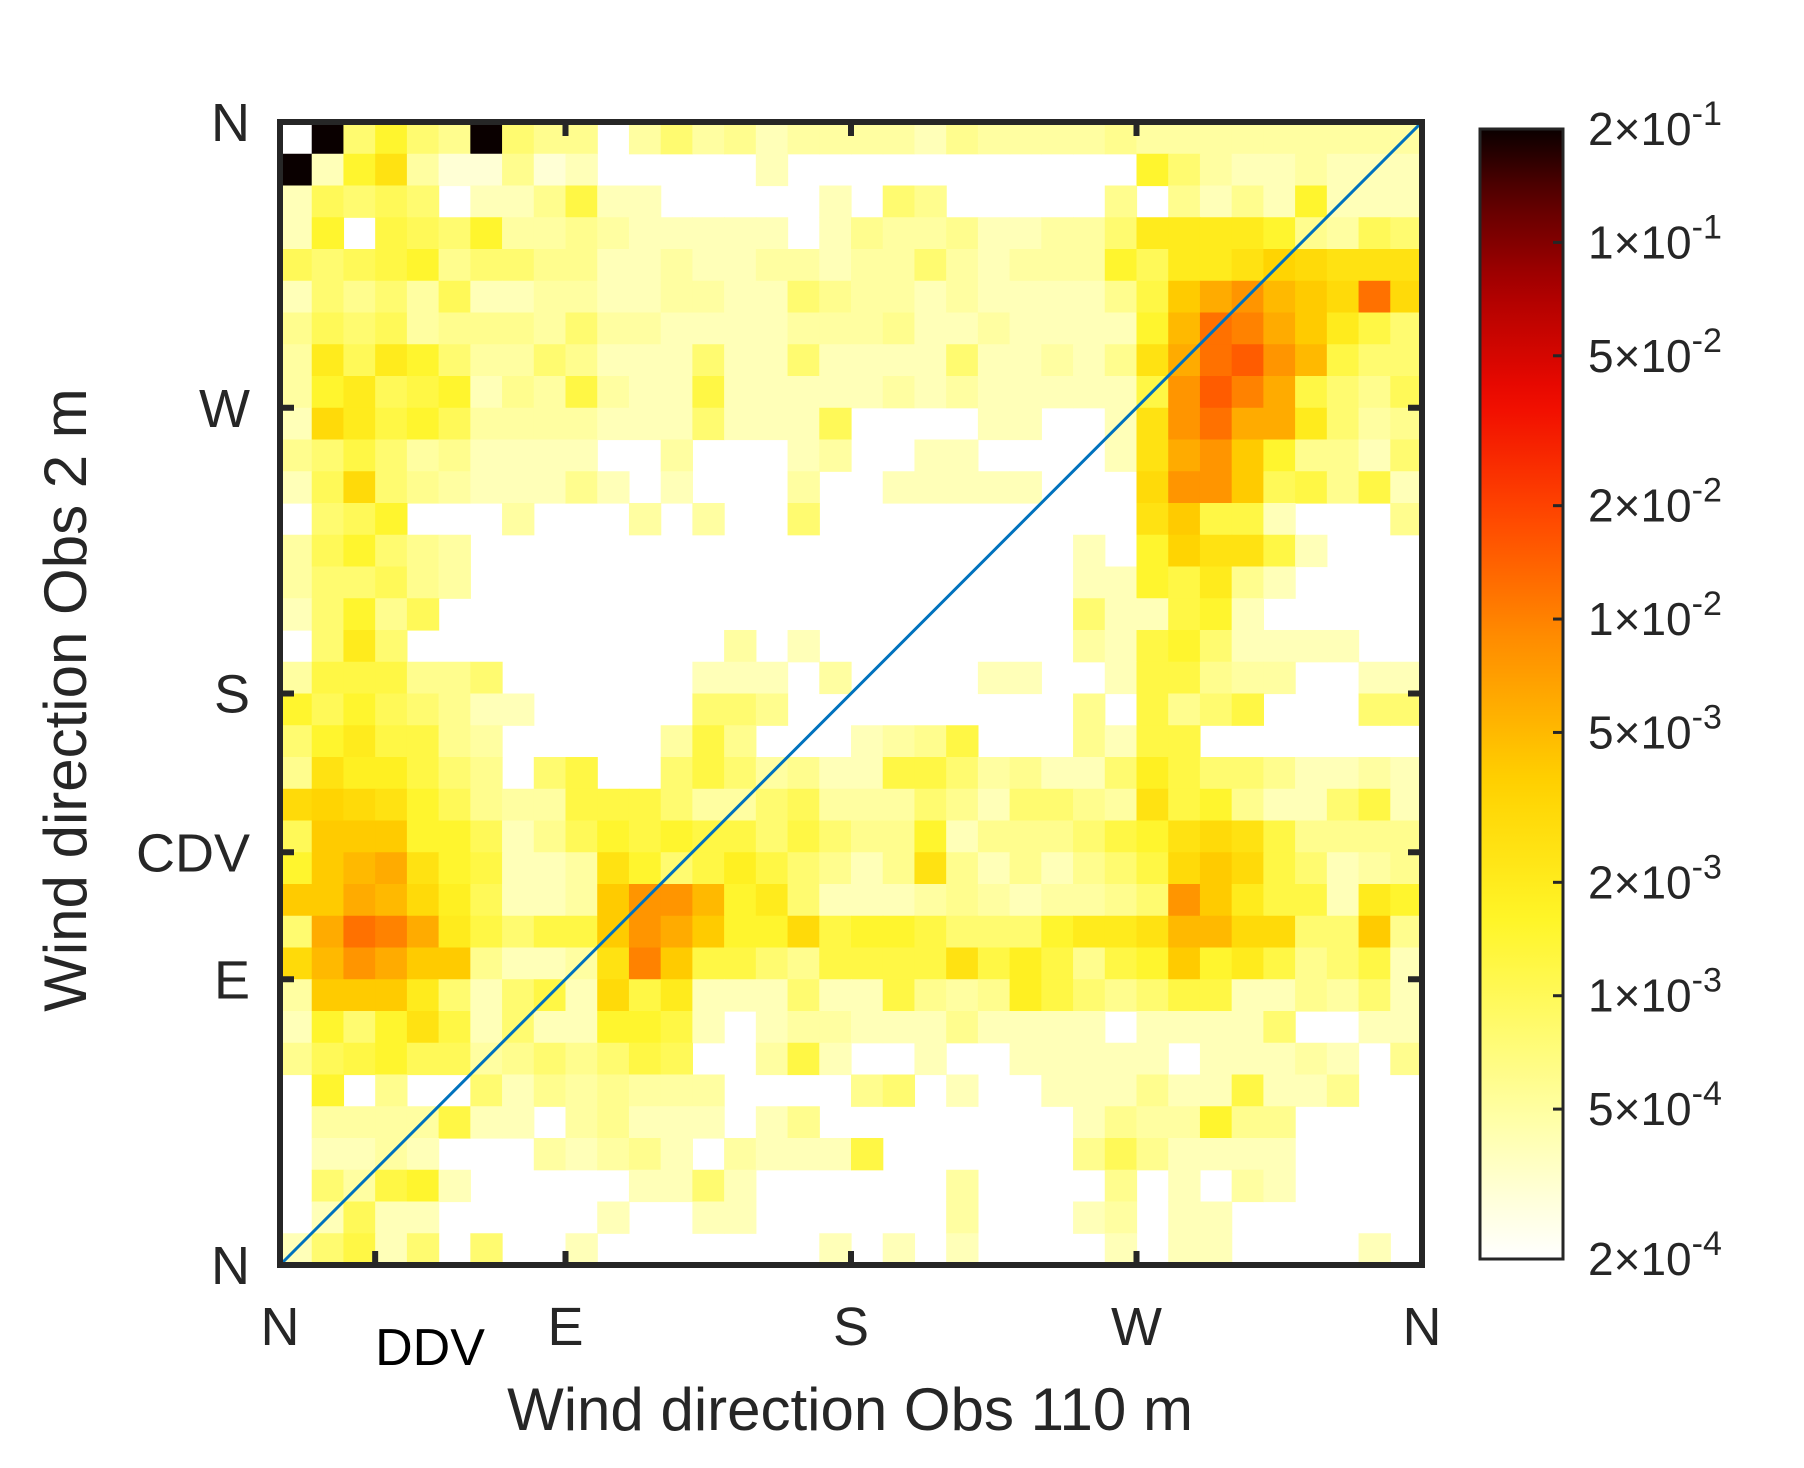 The width and height of the screenshot is (1804, 1468). Describe the element at coordinates (851, 1327) in the screenshot. I see `x-tick-label: S` at that location.